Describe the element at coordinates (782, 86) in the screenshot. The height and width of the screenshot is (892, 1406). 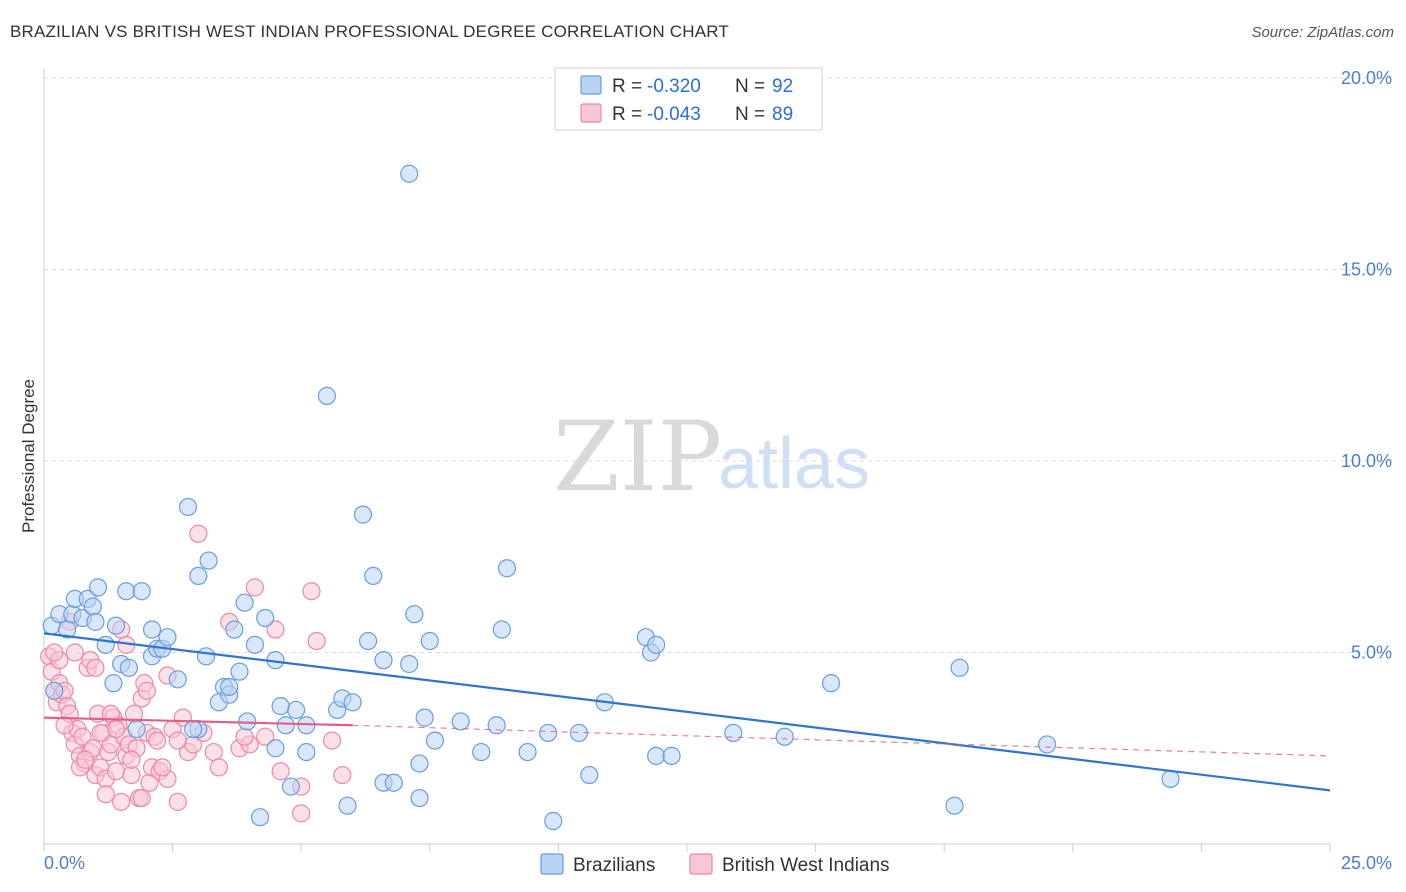
I see `legend-n-value-brazilians: 92` at that location.